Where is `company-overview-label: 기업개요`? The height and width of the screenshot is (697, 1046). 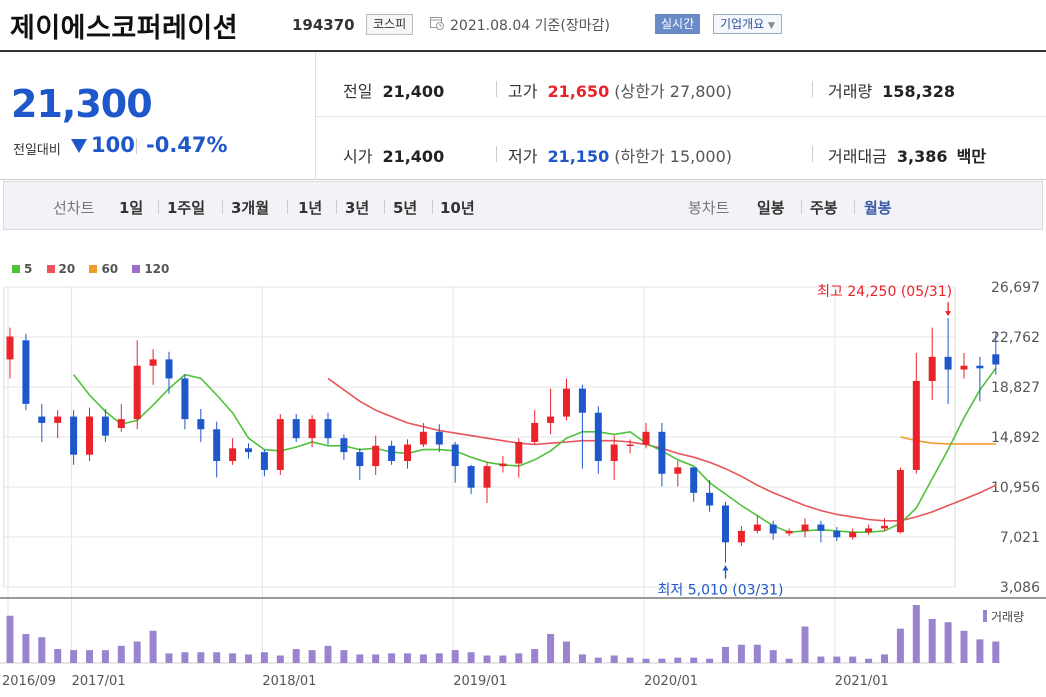 company-overview-label: 기업개요 is located at coordinates (742, 24).